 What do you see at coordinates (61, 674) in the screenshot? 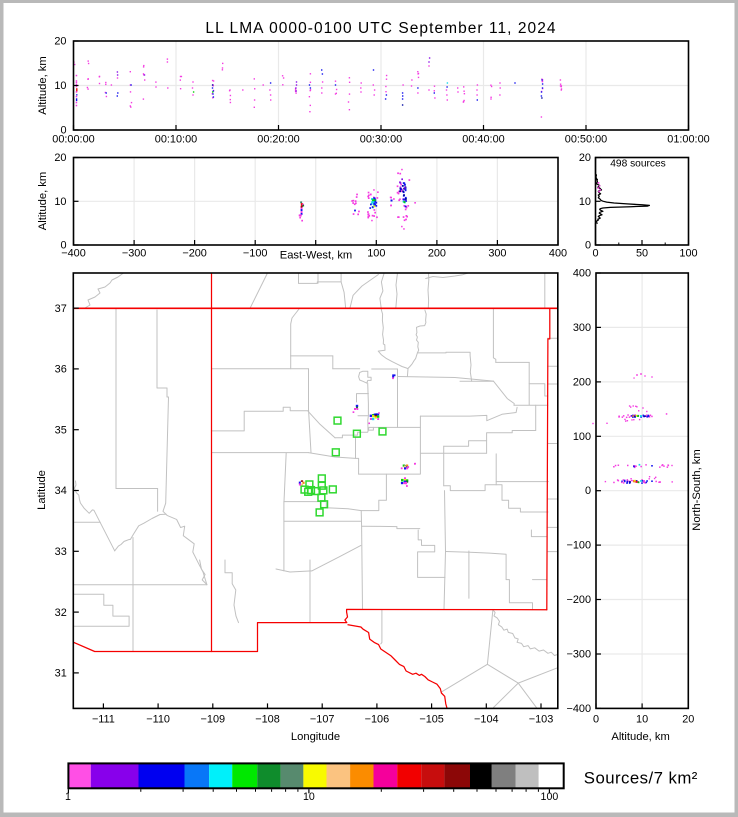
I see `svg-text: 31` at bounding box center [61, 674].